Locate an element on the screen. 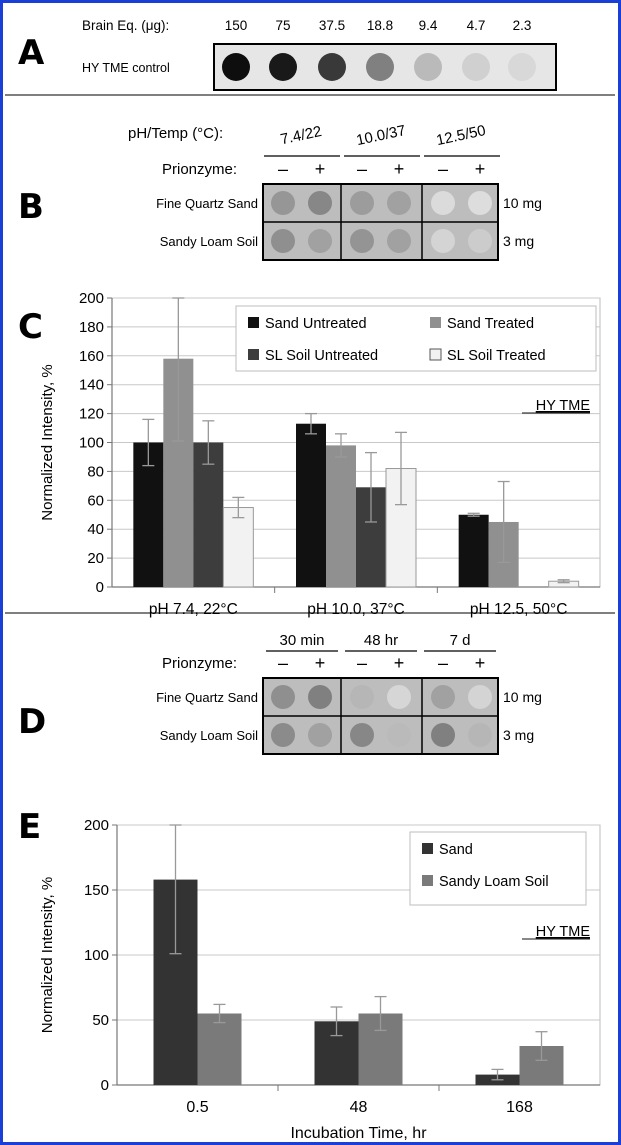 This screenshot has height=1145, width=621. panel-d-signs: – + – + – + is located at coordinates (381, 663).